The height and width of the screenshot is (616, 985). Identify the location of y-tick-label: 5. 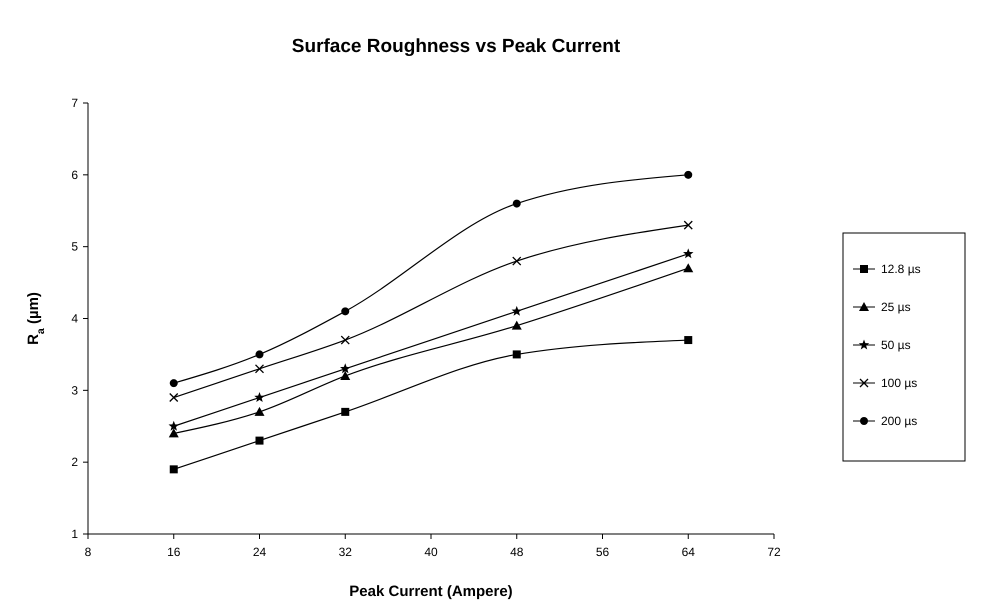
(74, 247).